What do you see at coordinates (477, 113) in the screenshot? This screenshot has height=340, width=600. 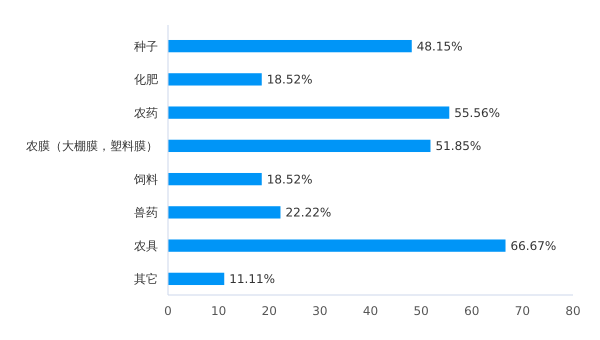 I see `data-label: 55.56%` at bounding box center [477, 113].